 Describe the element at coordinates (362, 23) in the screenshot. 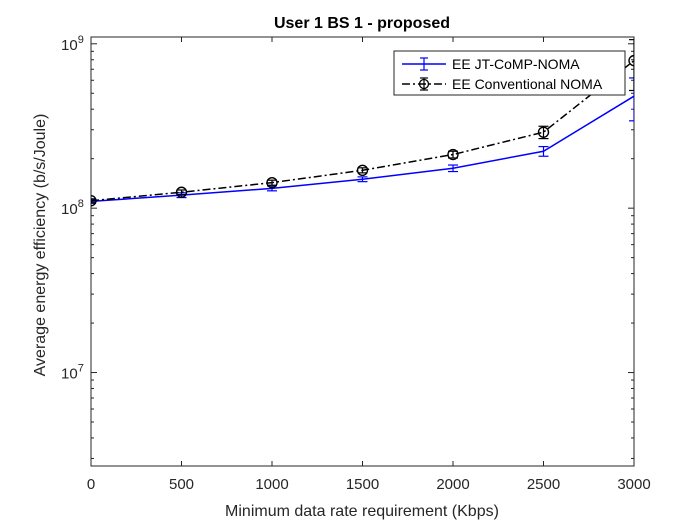

I see `chart-title: User 1 BS 1 - proposed` at that location.